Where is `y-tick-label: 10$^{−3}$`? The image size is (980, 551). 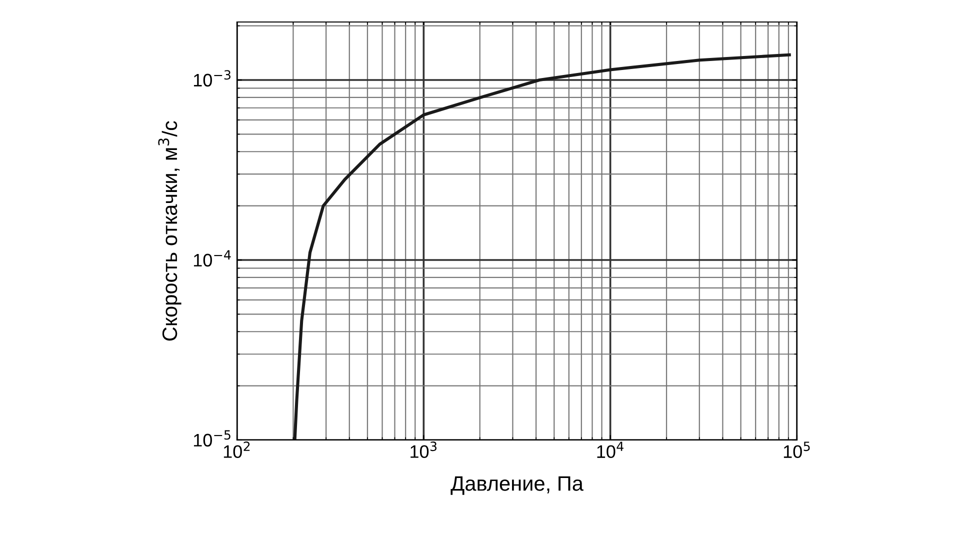
y-tick-label: 10$^{−3}$ is located at coordinates (212, 78).